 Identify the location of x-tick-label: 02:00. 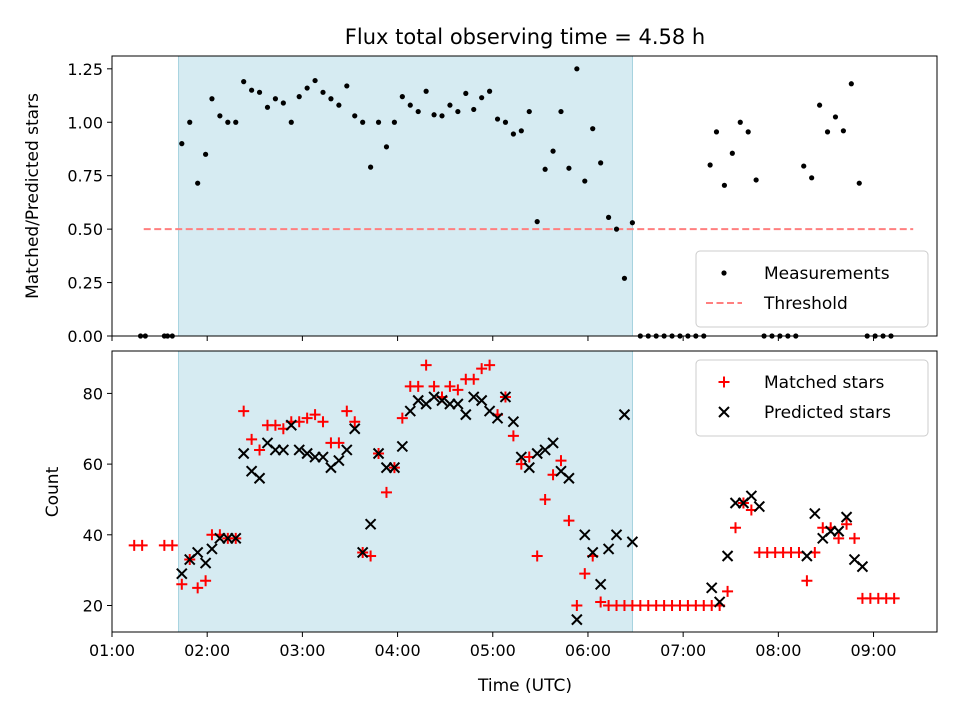
(207, 650).